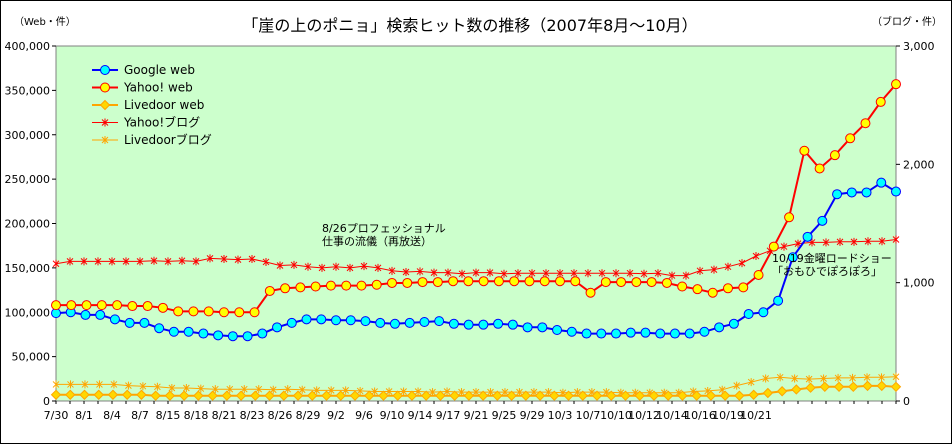 Image resolution: width=952 pixels, height=444 pixels. What do you see at coordinates (28, 268) in the screenshot?
I see `y-left-tick-label: 150,000` at bounding box center [28, 268].